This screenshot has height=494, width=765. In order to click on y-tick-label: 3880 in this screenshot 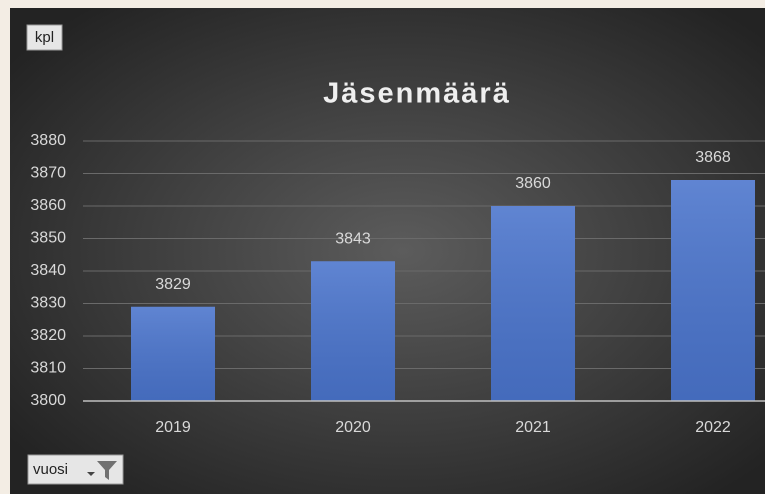, I will do `click(48, 140)`.